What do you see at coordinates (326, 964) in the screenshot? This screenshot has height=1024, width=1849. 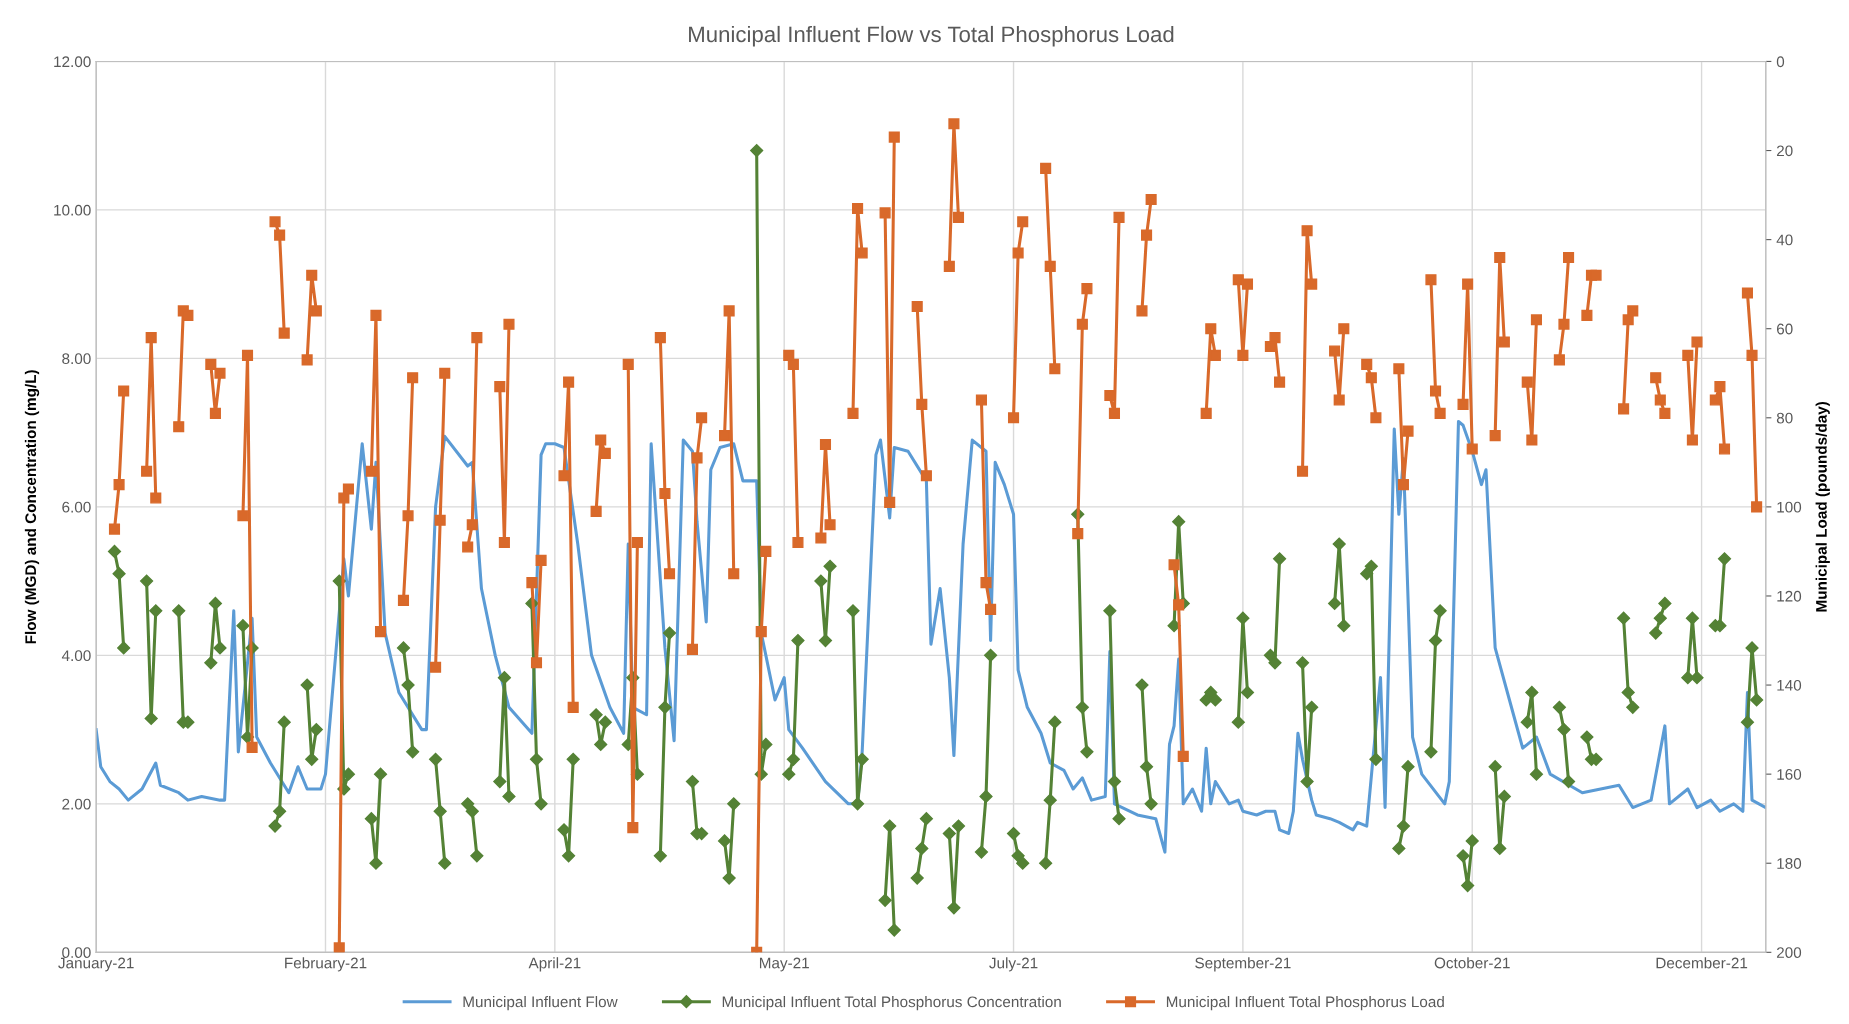 I see `x-tick-label: February-21` at bounding box center [326, 964].